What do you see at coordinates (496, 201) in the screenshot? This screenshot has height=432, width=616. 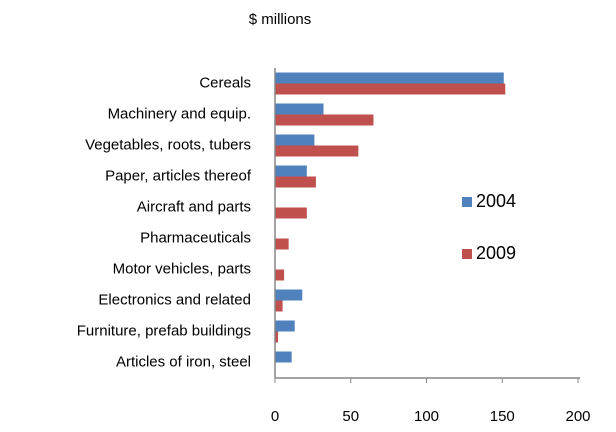 I see `legend-label: 2004` at bounding box center [496, 201].